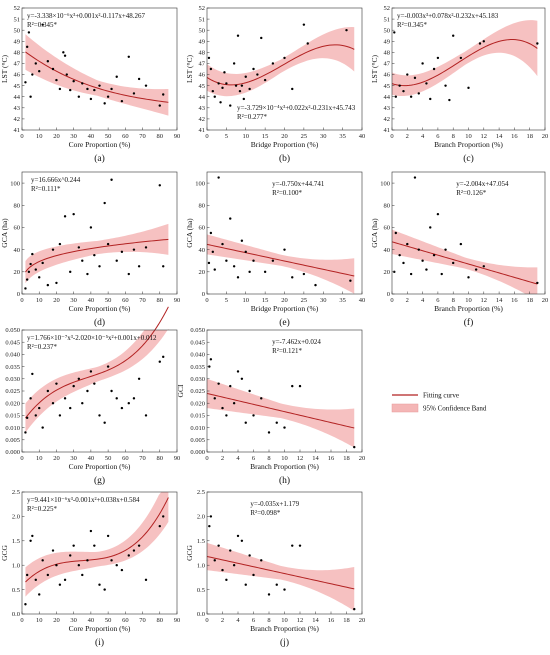  What do you see at coordinates (125, 136) in the screenshot?
I see `x-tick-label: 60` at bounding box center [125, 136].